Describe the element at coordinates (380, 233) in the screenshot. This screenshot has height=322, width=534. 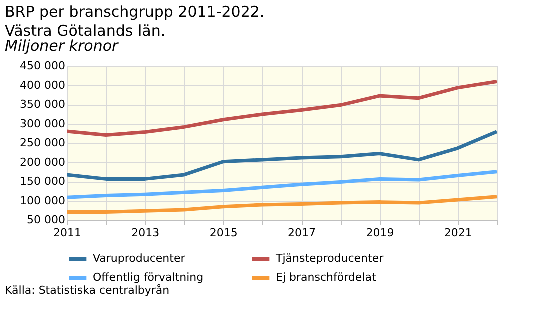
I see `x-tick-label: 2019` at that location.